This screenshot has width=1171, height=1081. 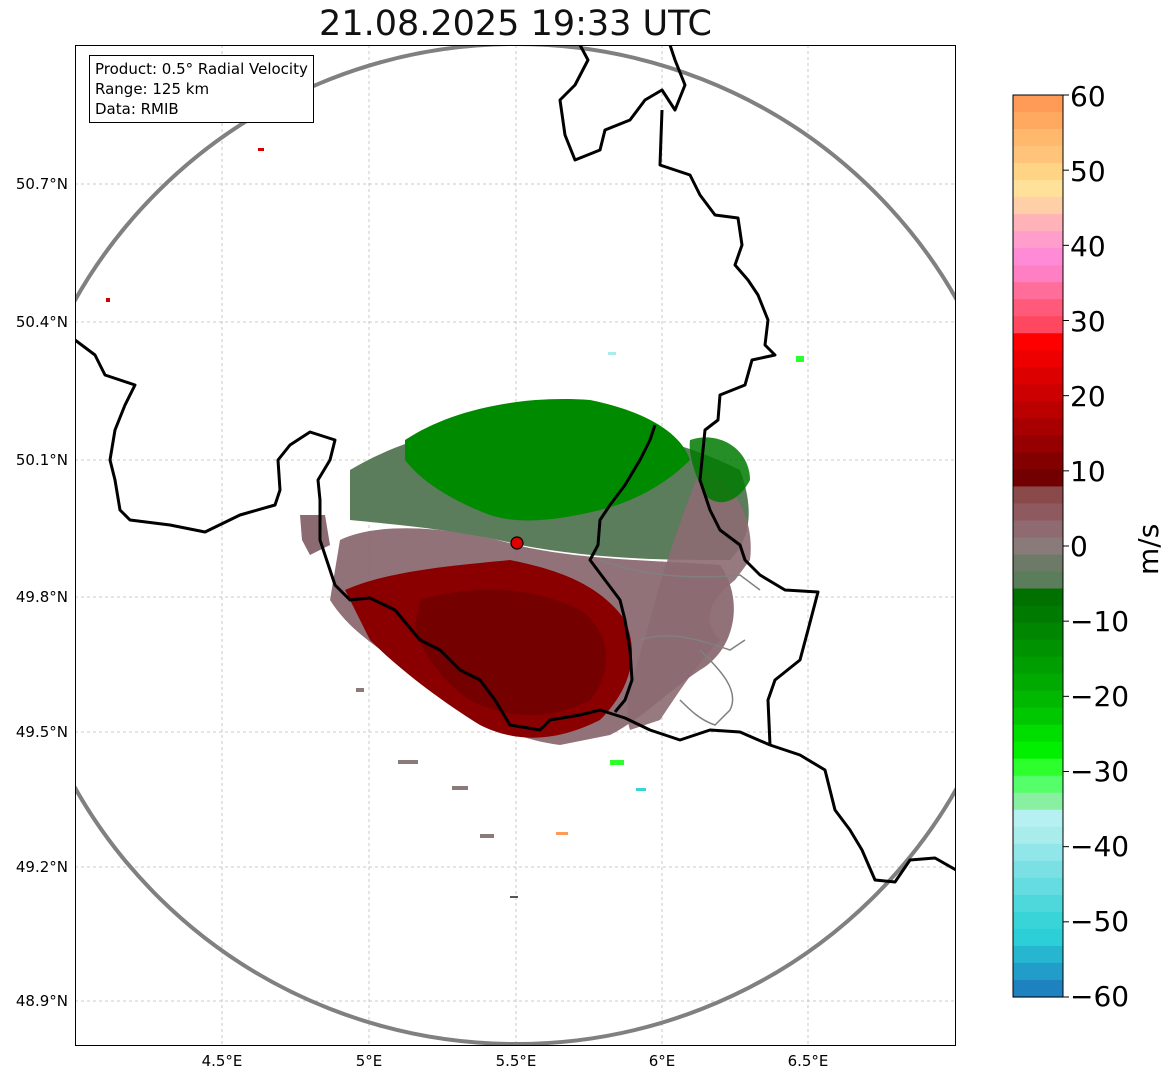 I want to click on lon-label-0: 4.5°E, so click(x=222, y=1061).